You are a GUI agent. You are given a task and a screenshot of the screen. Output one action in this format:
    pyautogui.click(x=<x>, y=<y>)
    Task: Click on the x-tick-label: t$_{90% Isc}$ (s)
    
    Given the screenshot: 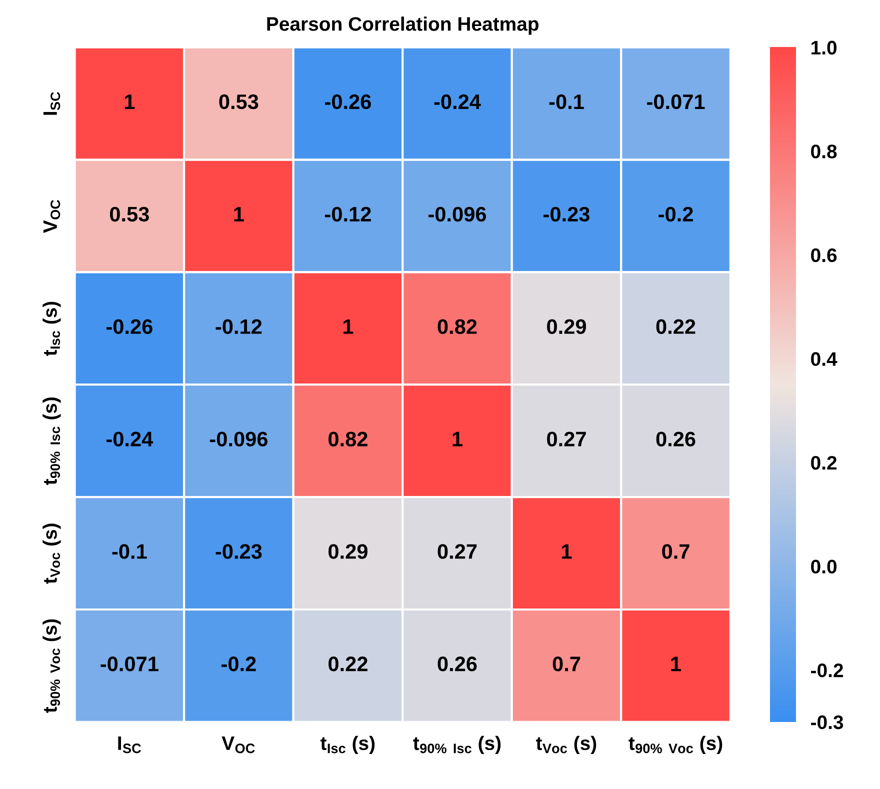 What is the action you would take?
    pyautogui.click(x=457, y=745)
    